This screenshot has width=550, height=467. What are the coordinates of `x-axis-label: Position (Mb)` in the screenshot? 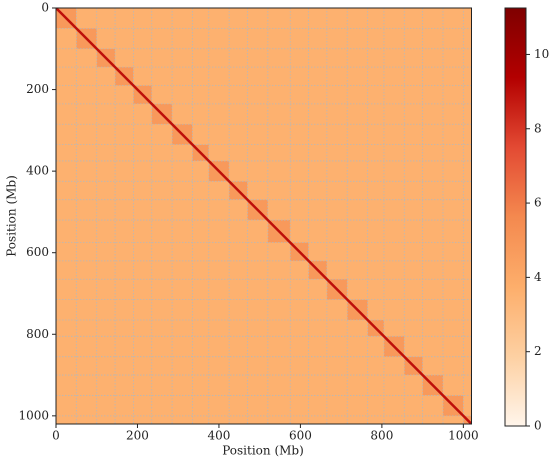 It's located at (263, 451).